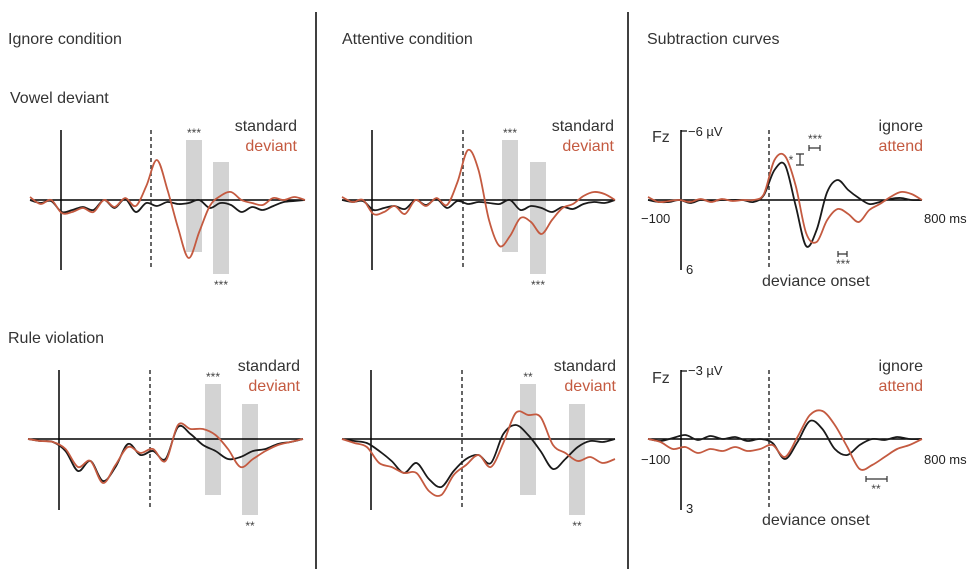  What do you see at coordinates (689, 269) in the screenshot?
I see `y-bottom-label: 6` at bounding box center [689, 269].